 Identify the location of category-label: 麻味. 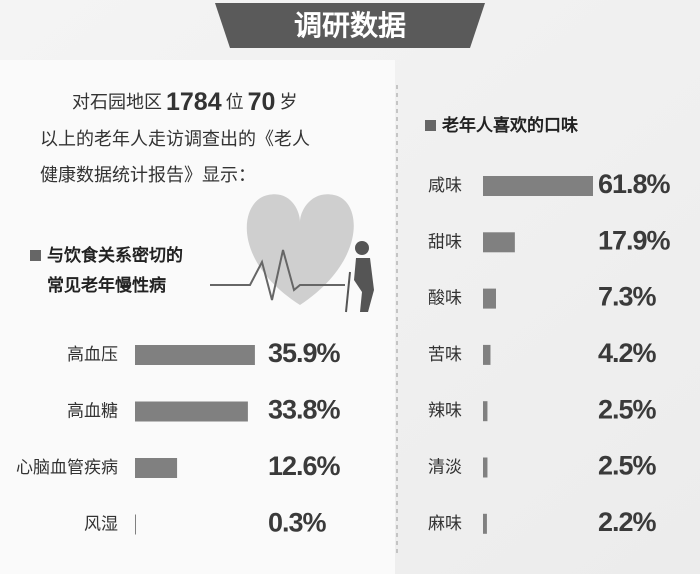
(445, 524).